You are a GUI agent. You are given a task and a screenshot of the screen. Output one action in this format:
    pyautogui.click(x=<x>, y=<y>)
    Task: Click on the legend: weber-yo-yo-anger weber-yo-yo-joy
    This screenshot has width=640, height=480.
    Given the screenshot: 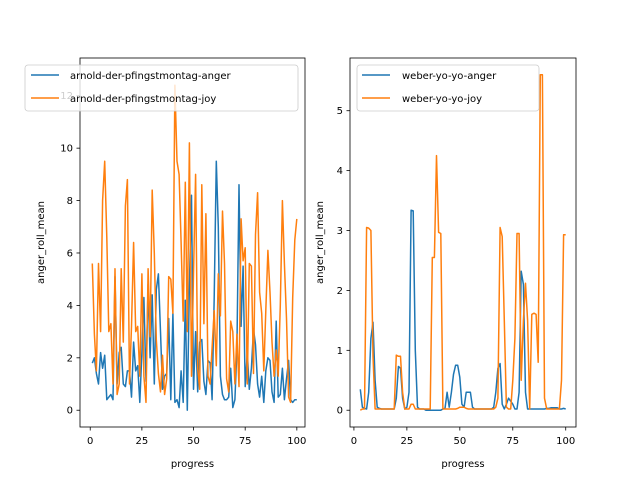 What is the action you would take?
    pyautogui.click(x=448, y=88)
    